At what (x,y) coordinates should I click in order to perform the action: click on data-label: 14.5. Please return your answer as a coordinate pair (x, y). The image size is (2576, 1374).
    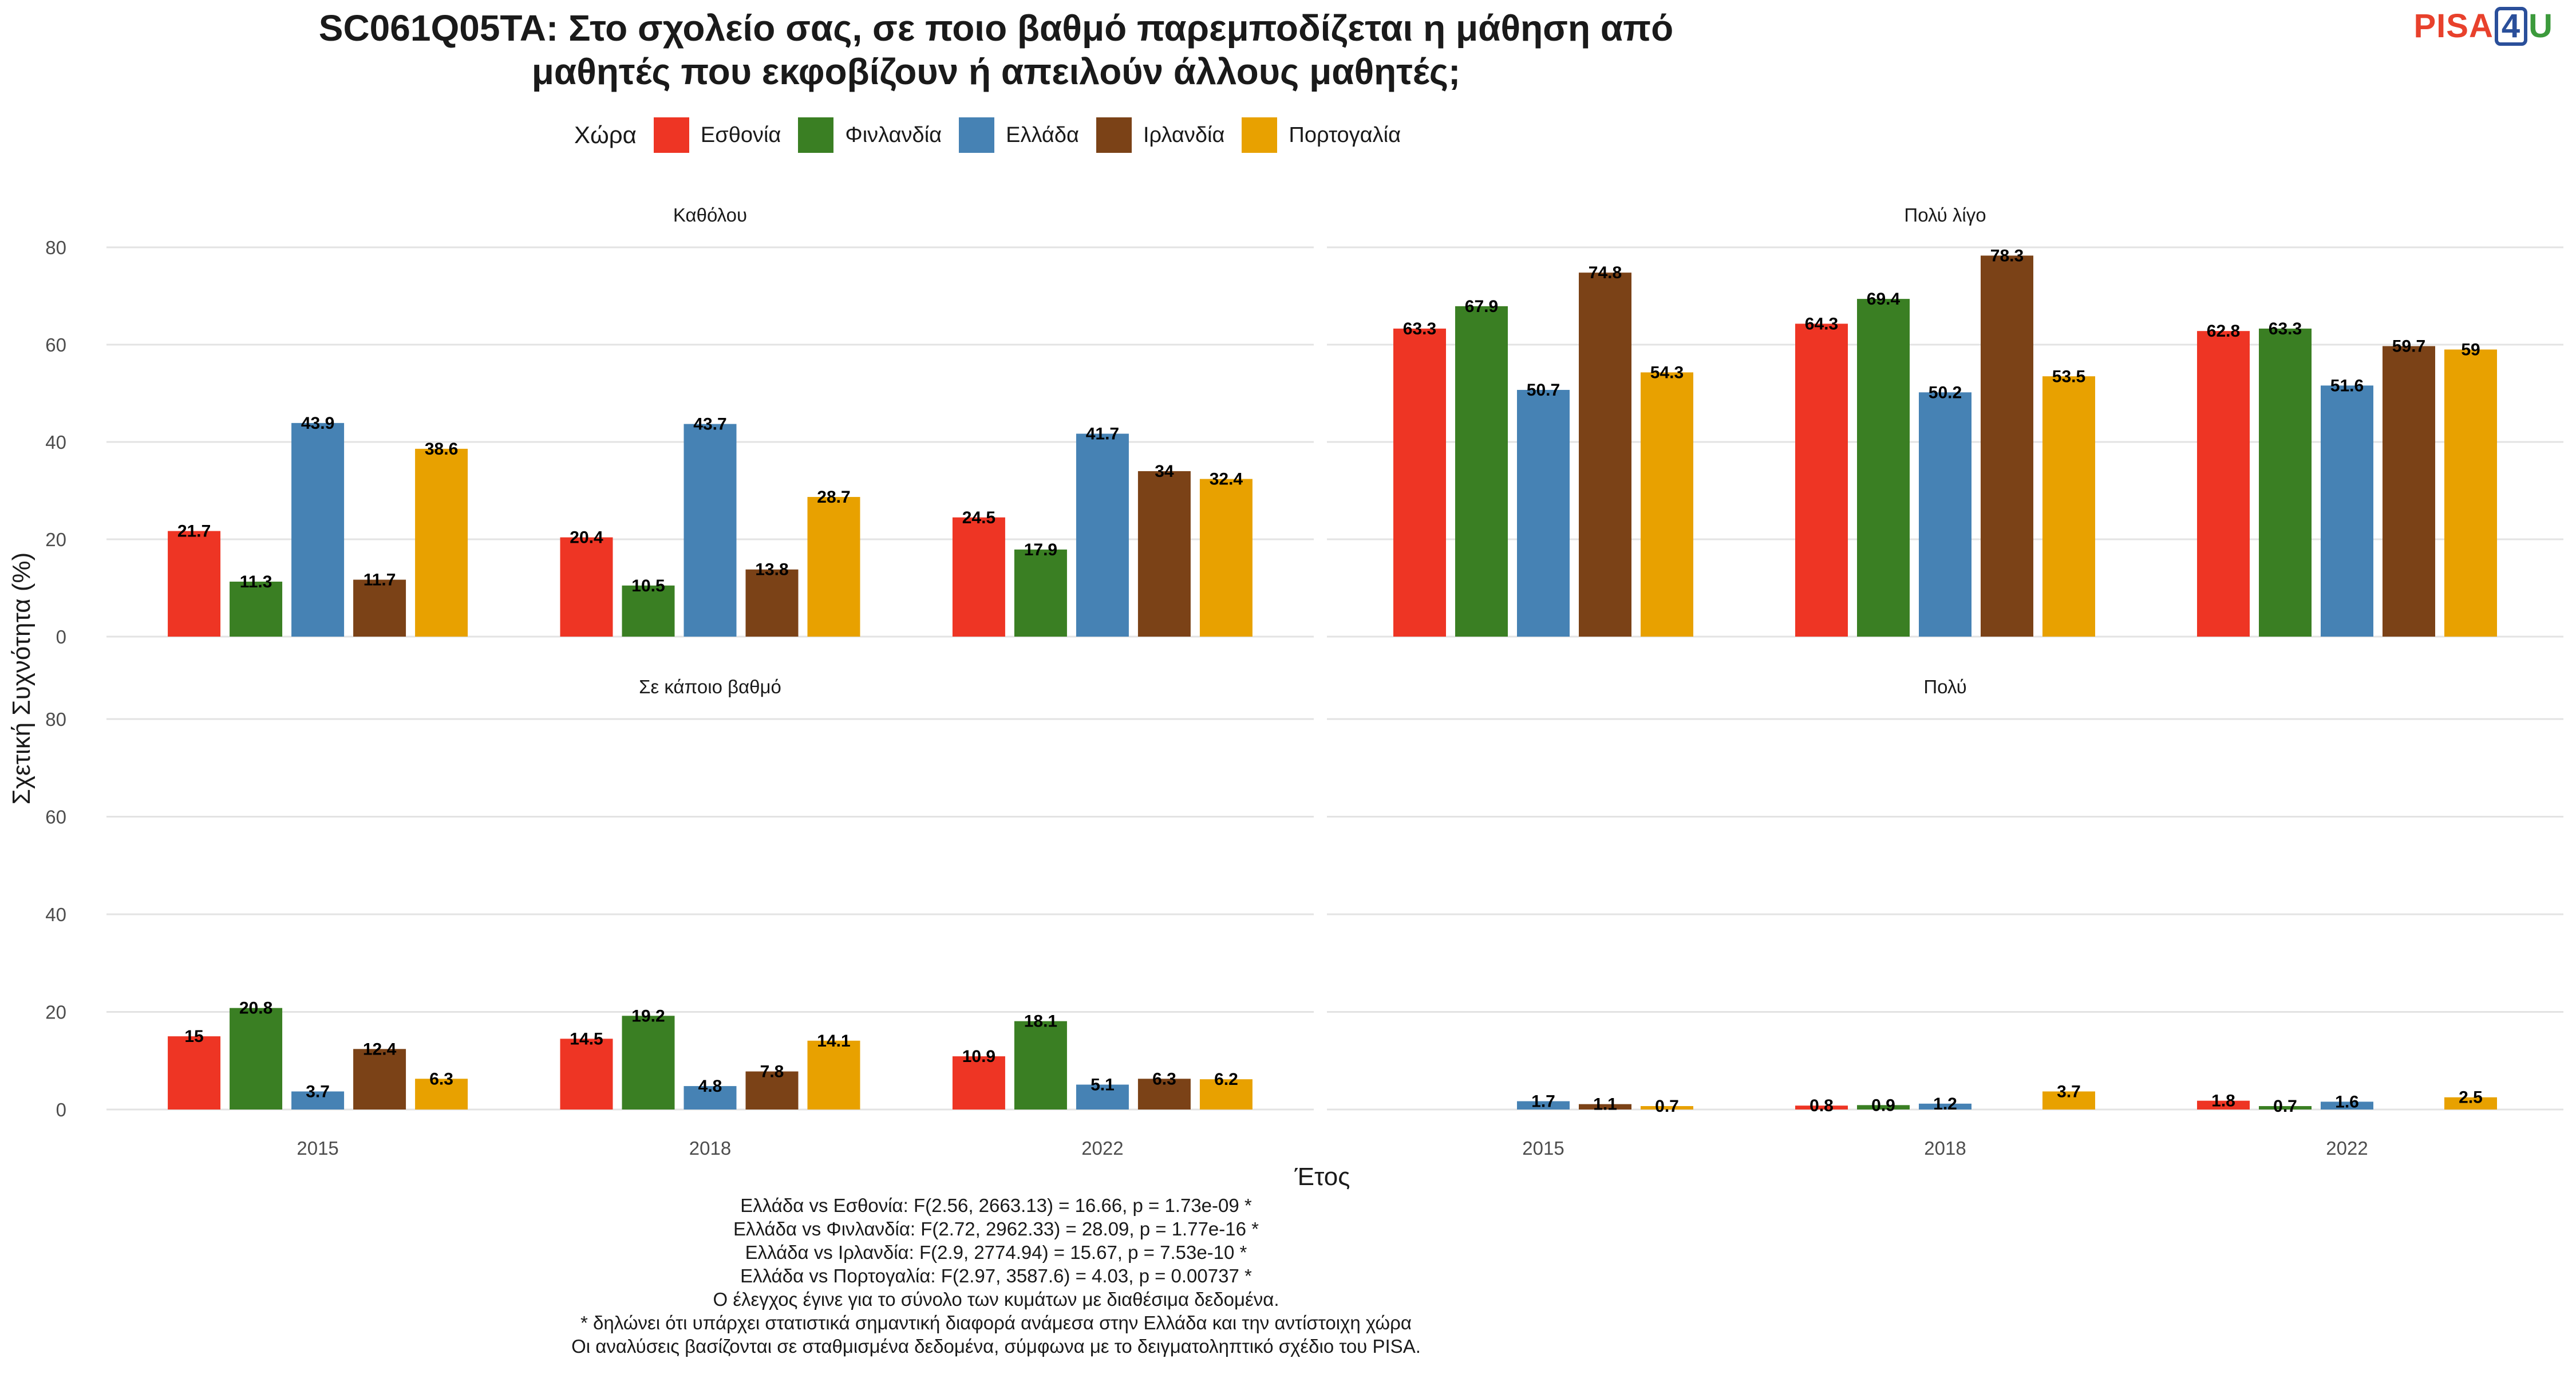
    Looking at the image, I should click on (586, 1038).